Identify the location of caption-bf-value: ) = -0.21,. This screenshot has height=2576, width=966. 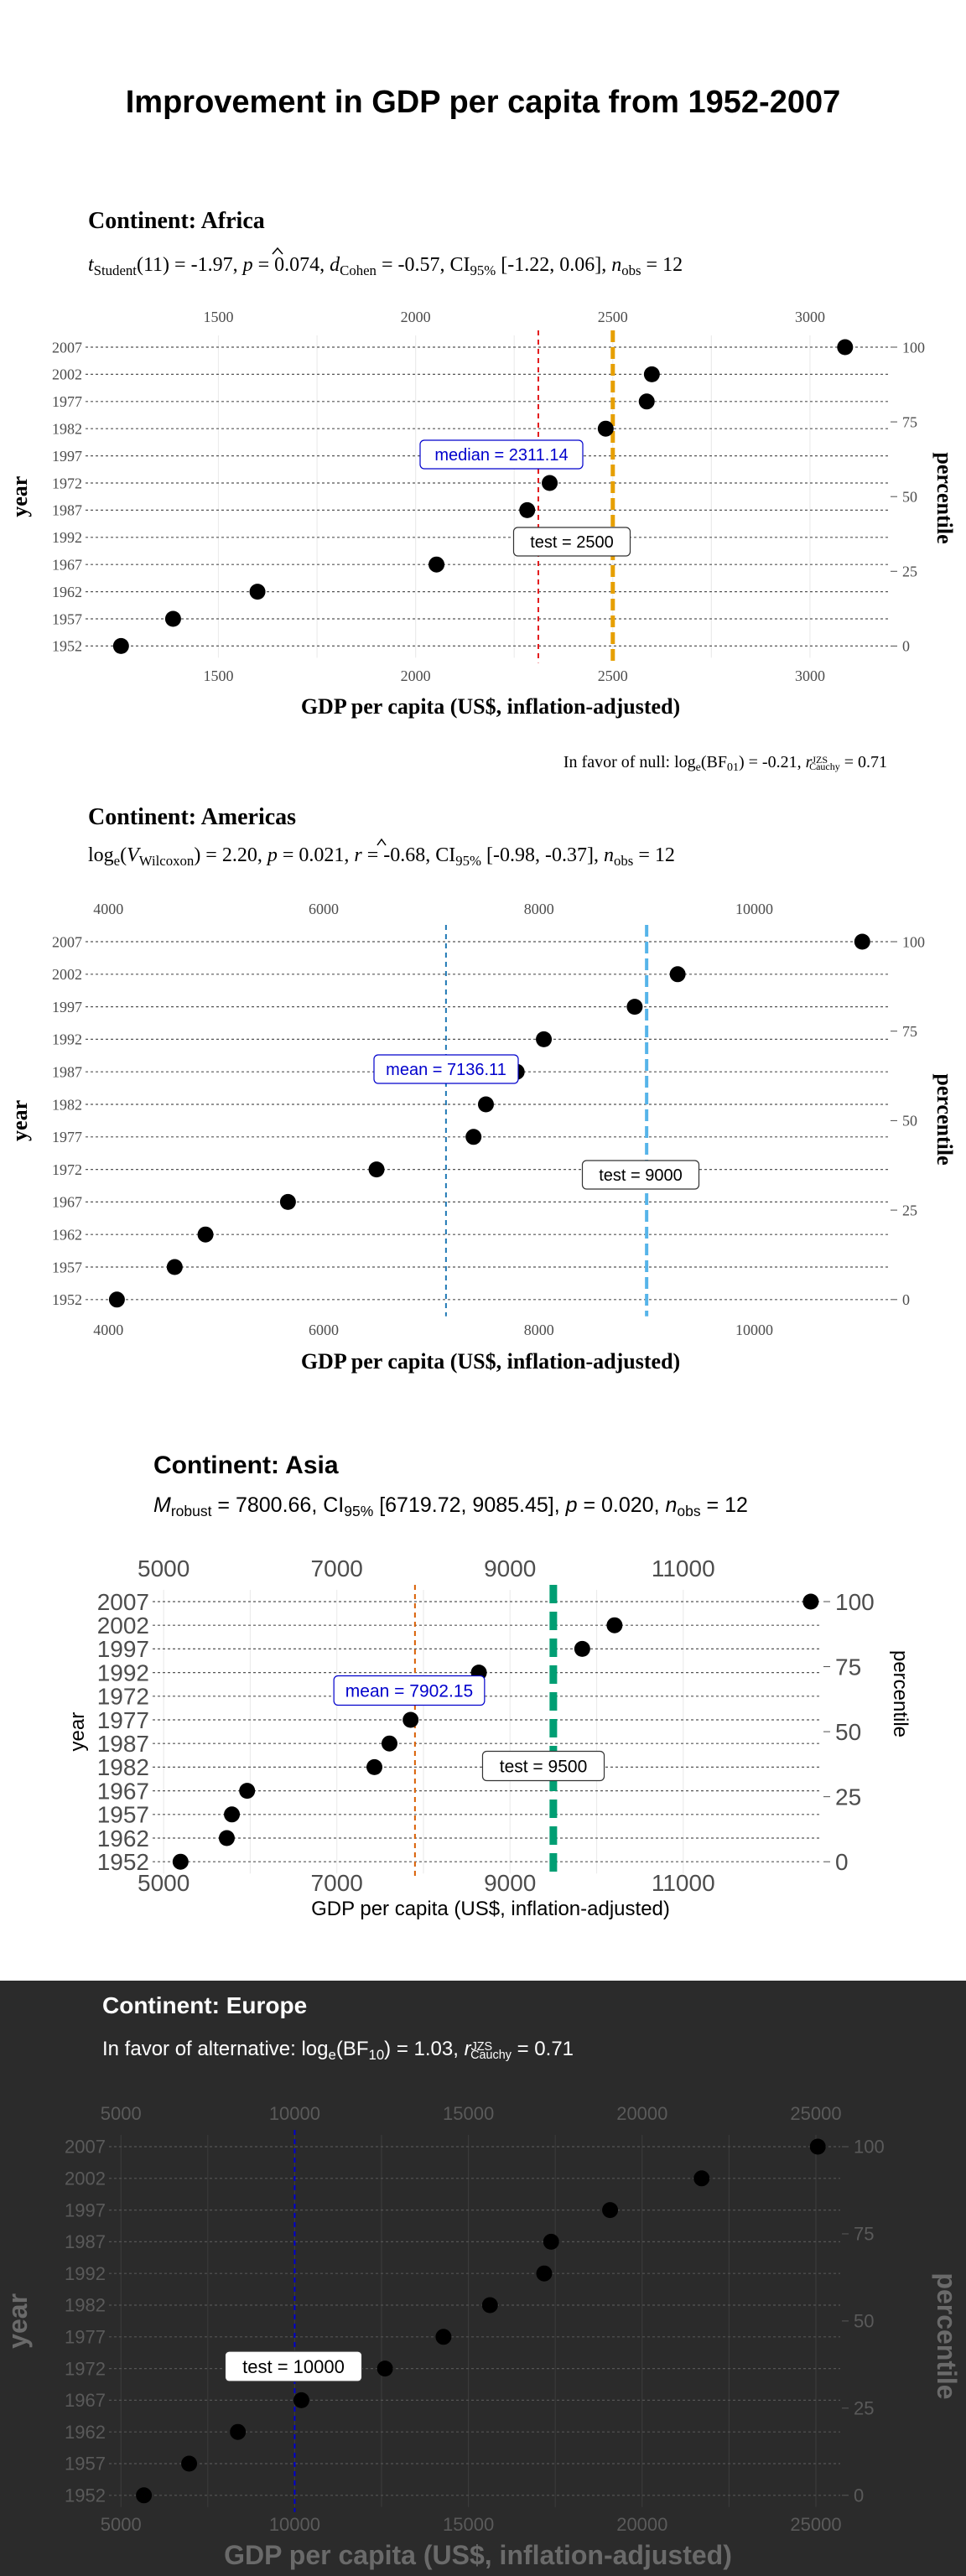
(772, 762).